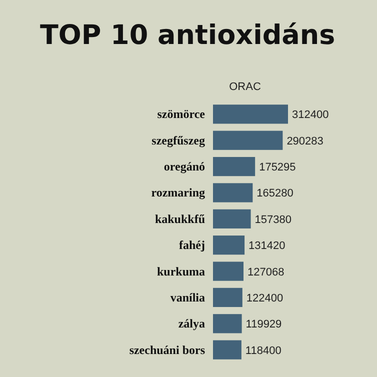 Image resolution: width=377 pixels, height=377 pixels. What do you see at coordinates (167, 349) in the screenshot?
I see `y-tick-label: szechuáni bors` at bounding box center [167, 349].